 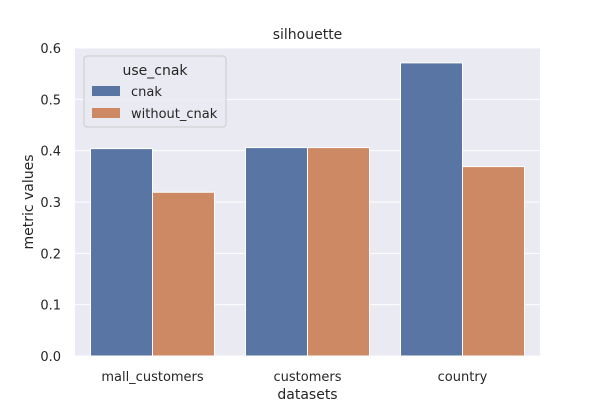 What do you see at coordinates (308, 377) in the screenshot?
I see `x-tick-label: customers` at bounding box center [308, 377].